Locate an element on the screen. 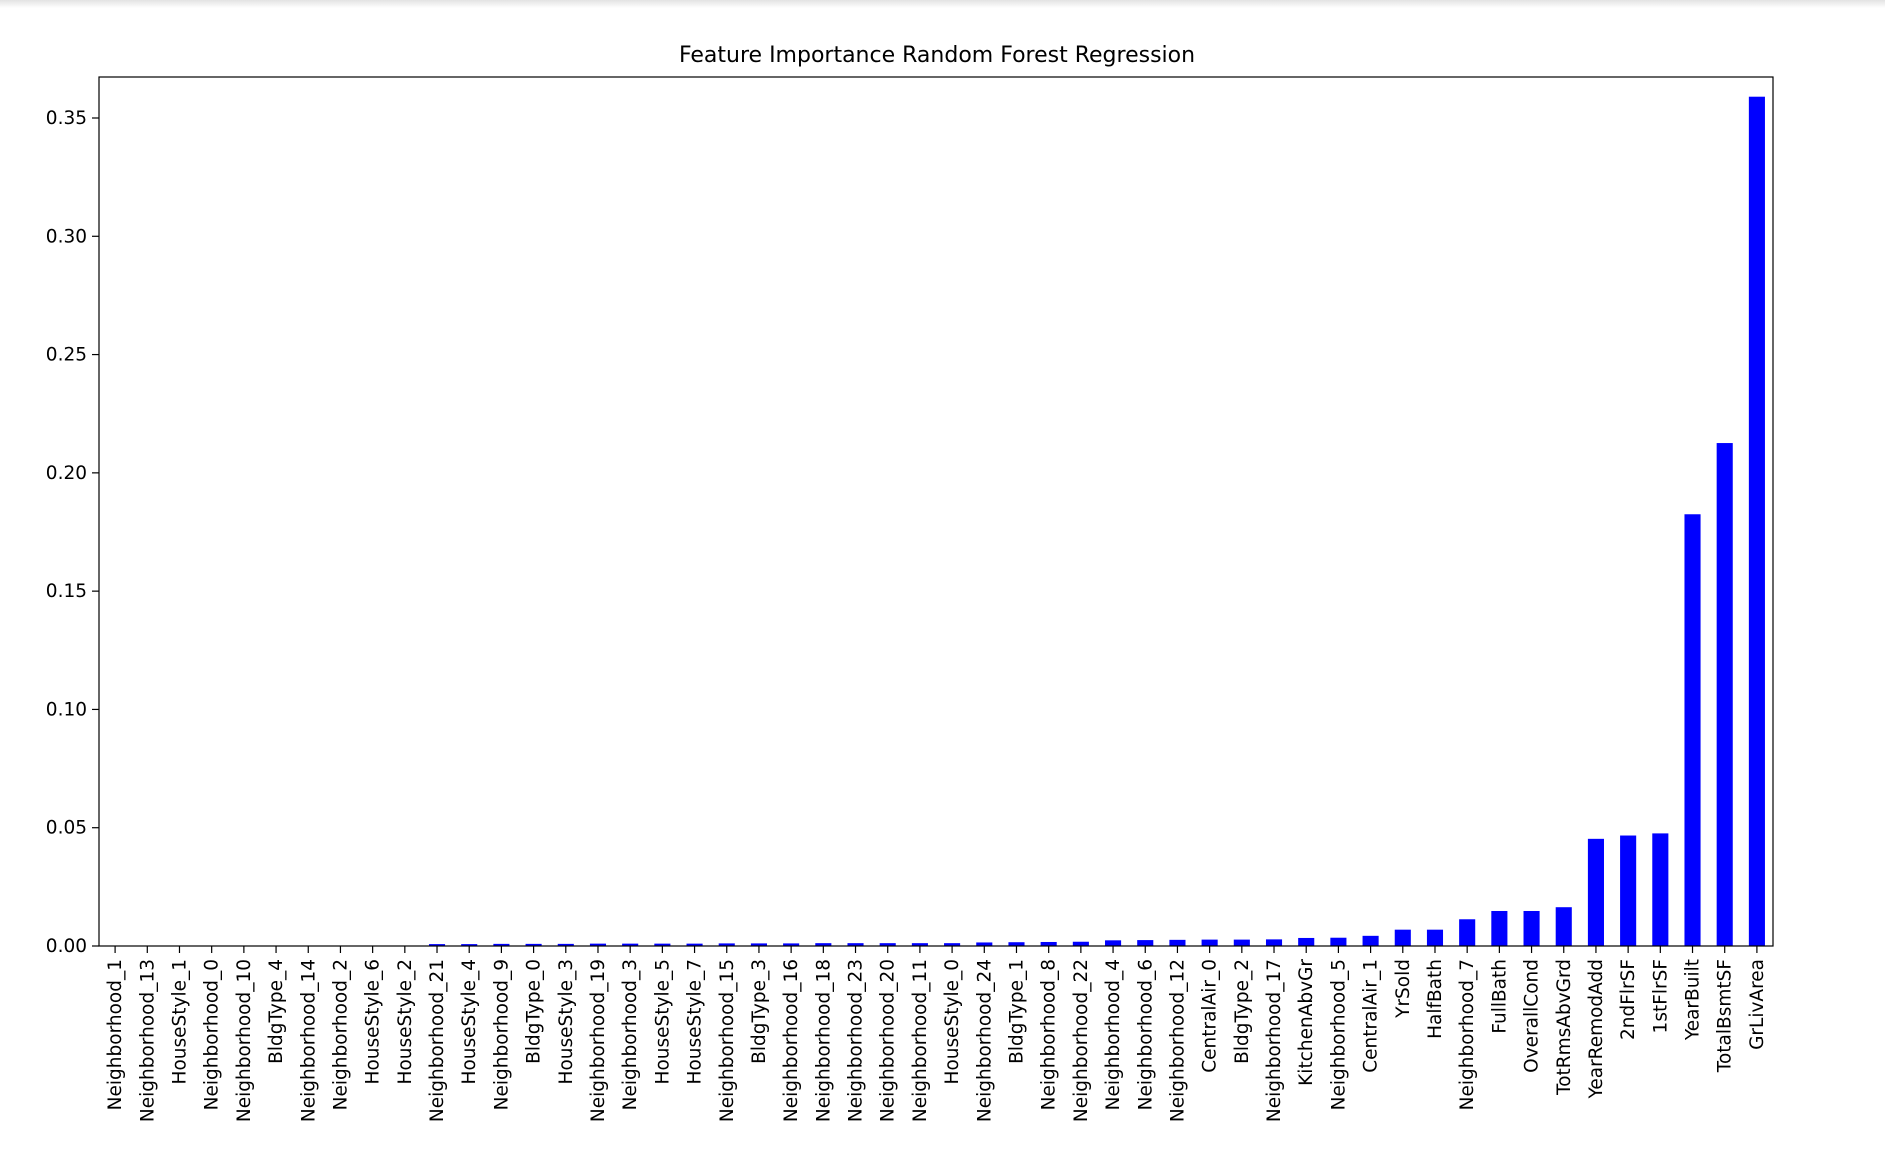  bar-overallcond is located at coordinates (1531, 928).